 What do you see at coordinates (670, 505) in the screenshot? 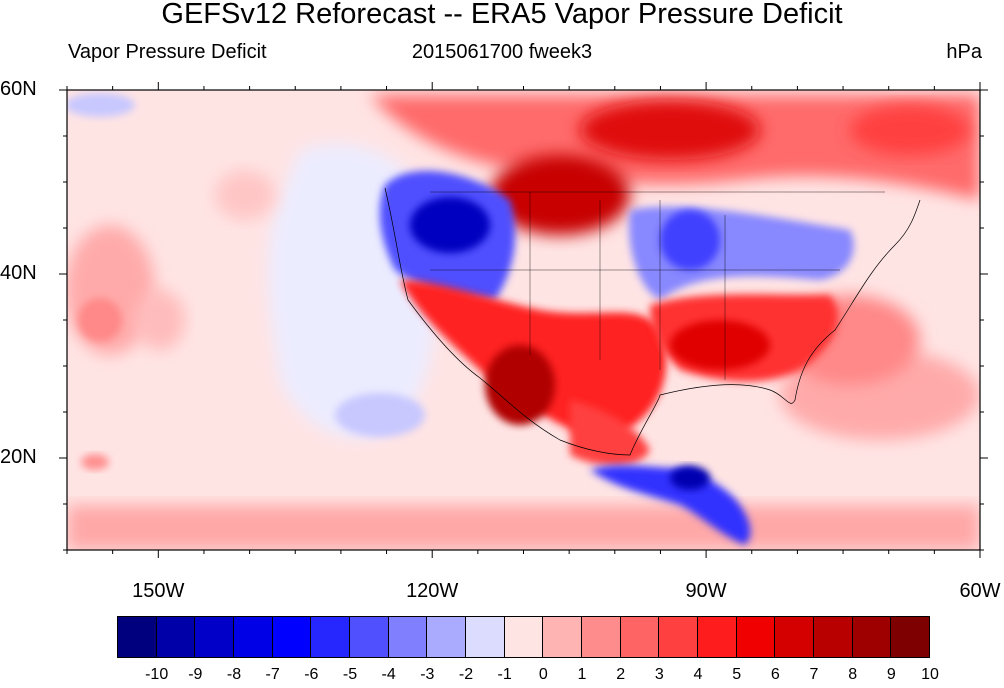
I see `central-america-blue-region` at bounding box center [670, 505].